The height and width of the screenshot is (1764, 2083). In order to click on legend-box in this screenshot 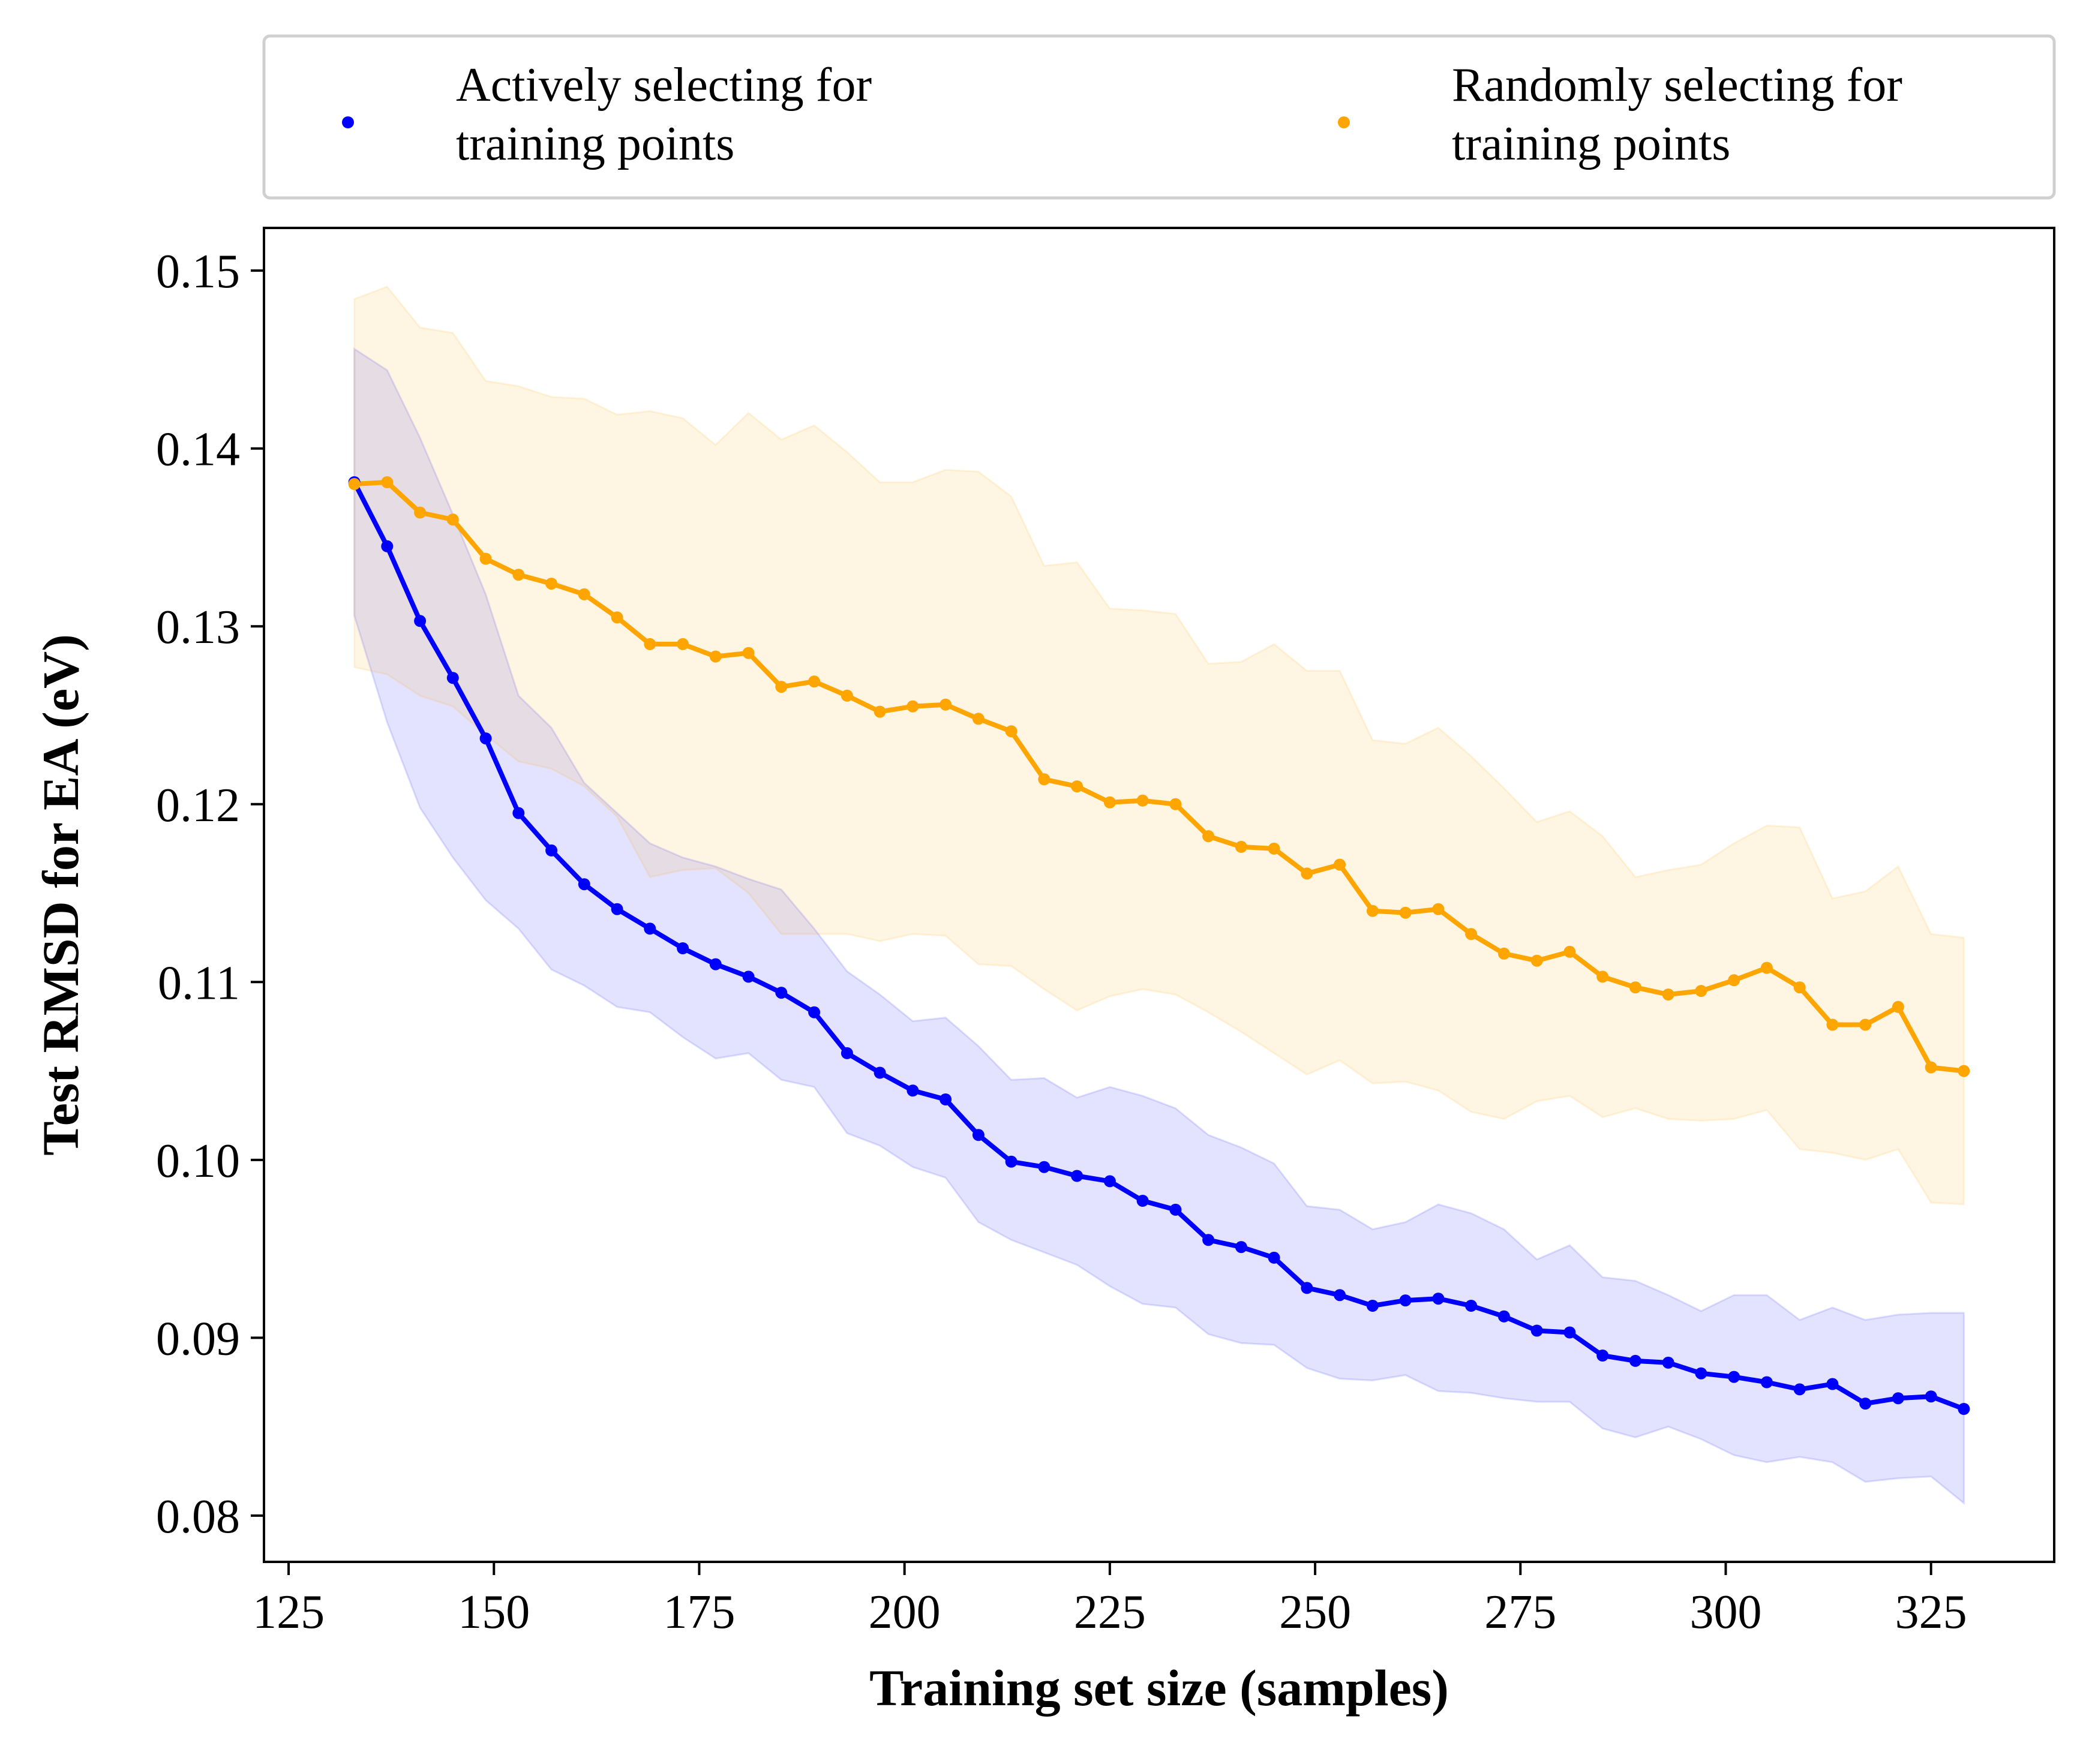, I will do `click(1159, 117)`.